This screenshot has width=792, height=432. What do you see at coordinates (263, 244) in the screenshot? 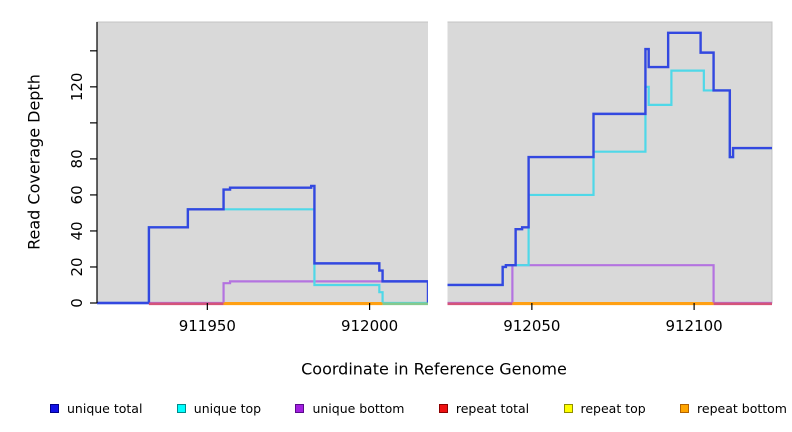
I see `series-line-unique-total` at bounding box center [263, 244].